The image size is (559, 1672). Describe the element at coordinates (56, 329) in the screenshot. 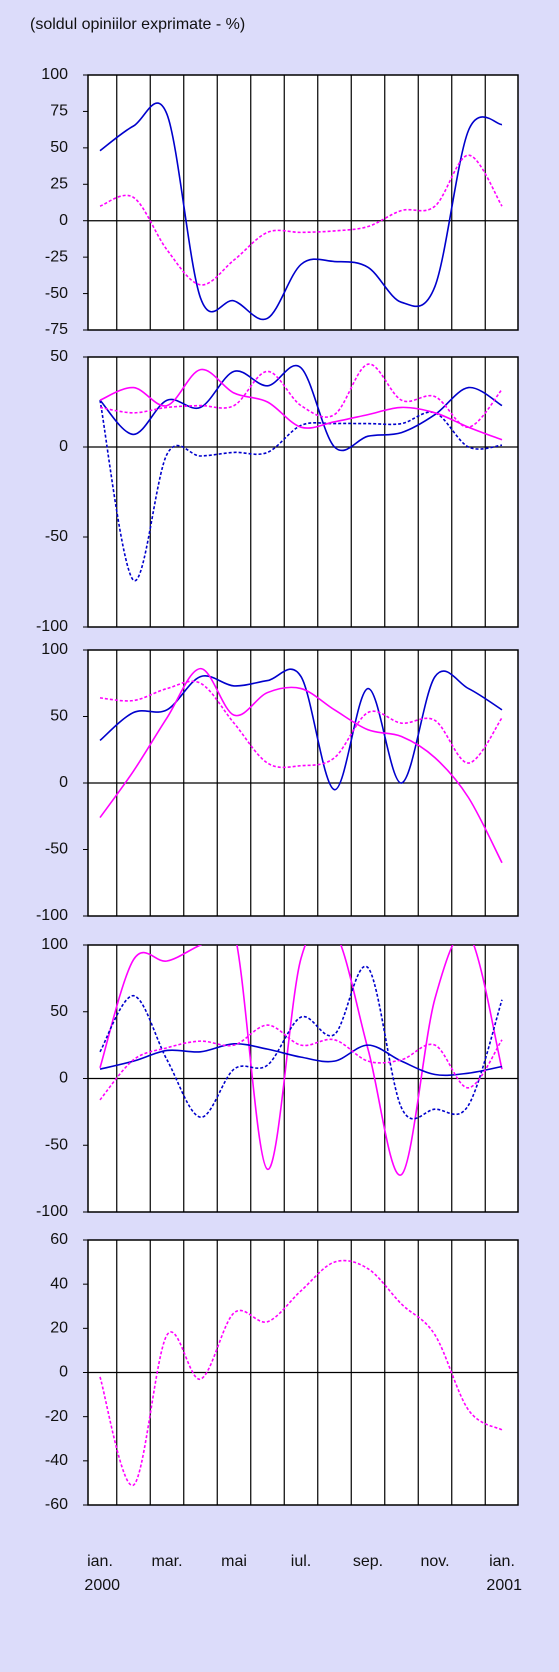

I see `y-tick-label: -75` at that location.